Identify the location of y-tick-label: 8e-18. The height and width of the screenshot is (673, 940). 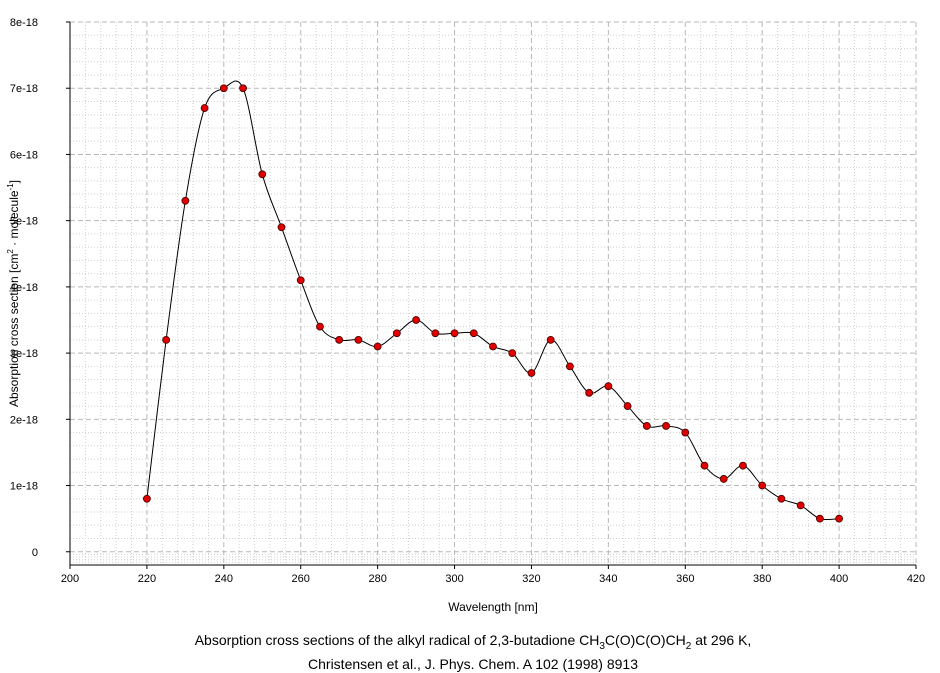
(24, 23).